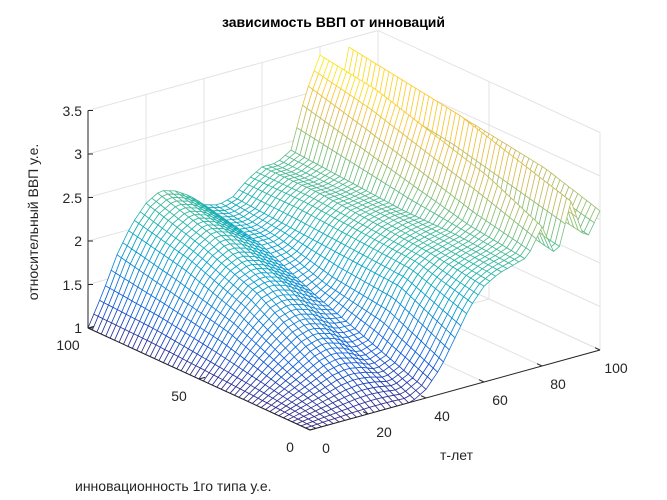  Describe the element at coordinates (72, 110) in the screenshot. I see `z-tick-label: 3.5` at that location.